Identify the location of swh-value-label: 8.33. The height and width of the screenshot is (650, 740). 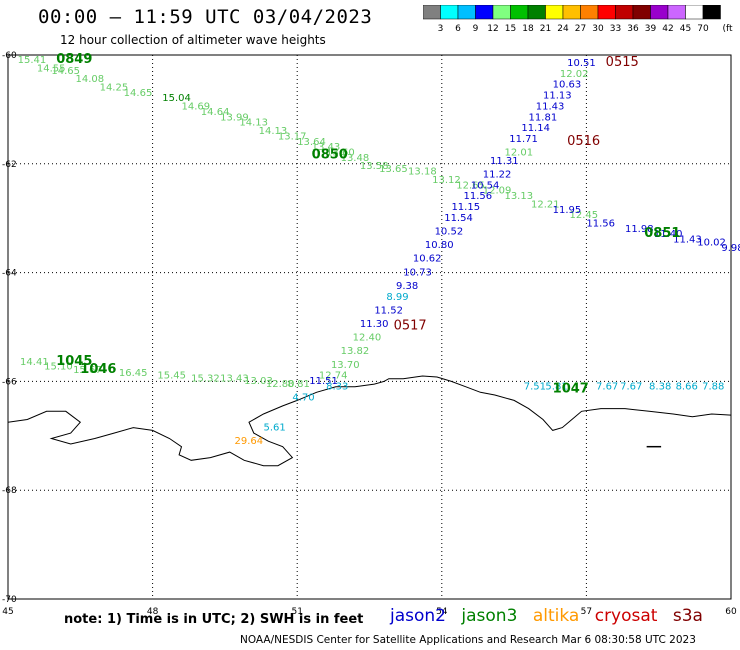
(337, 387).